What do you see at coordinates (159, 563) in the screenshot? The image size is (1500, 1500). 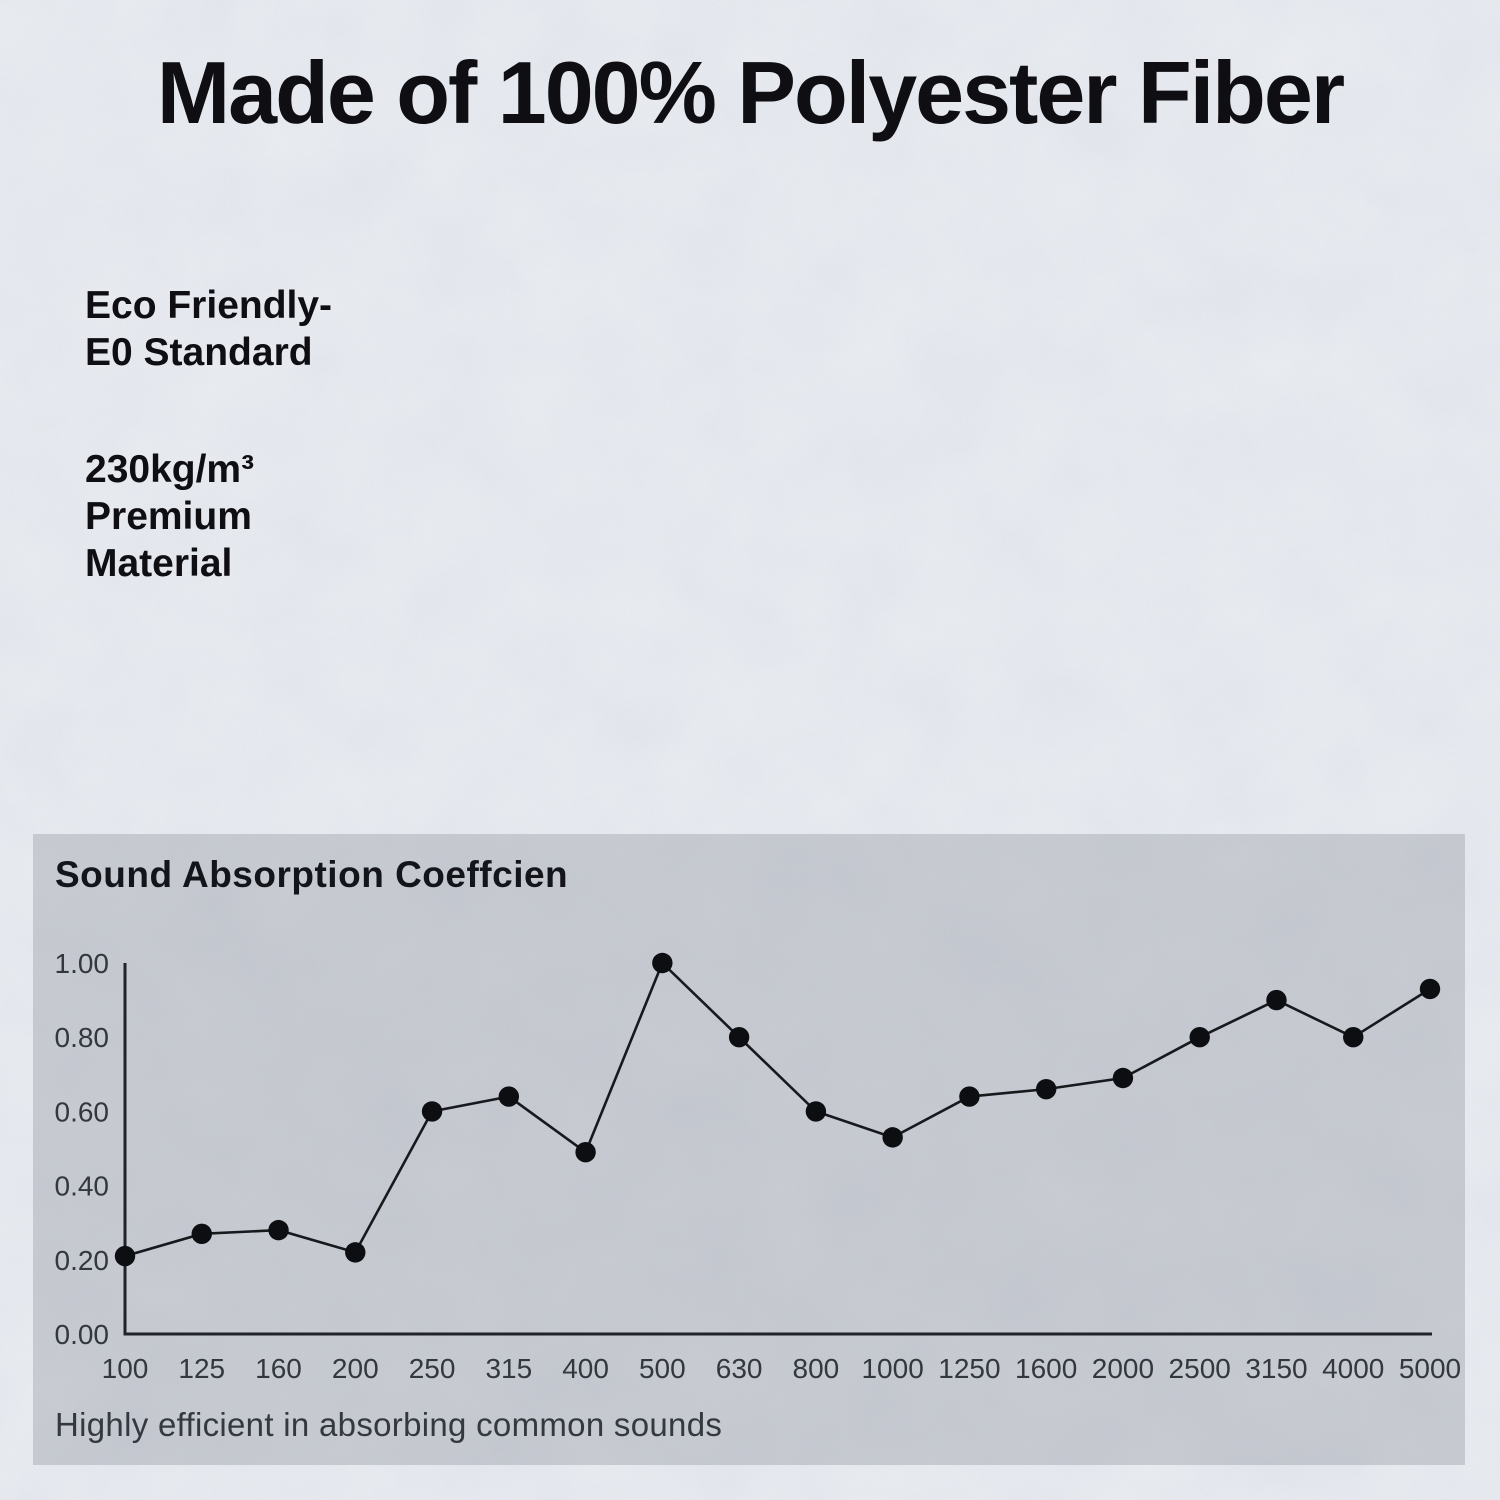 I see `density-note-line-3: Material` at bounding box center [159, 563].